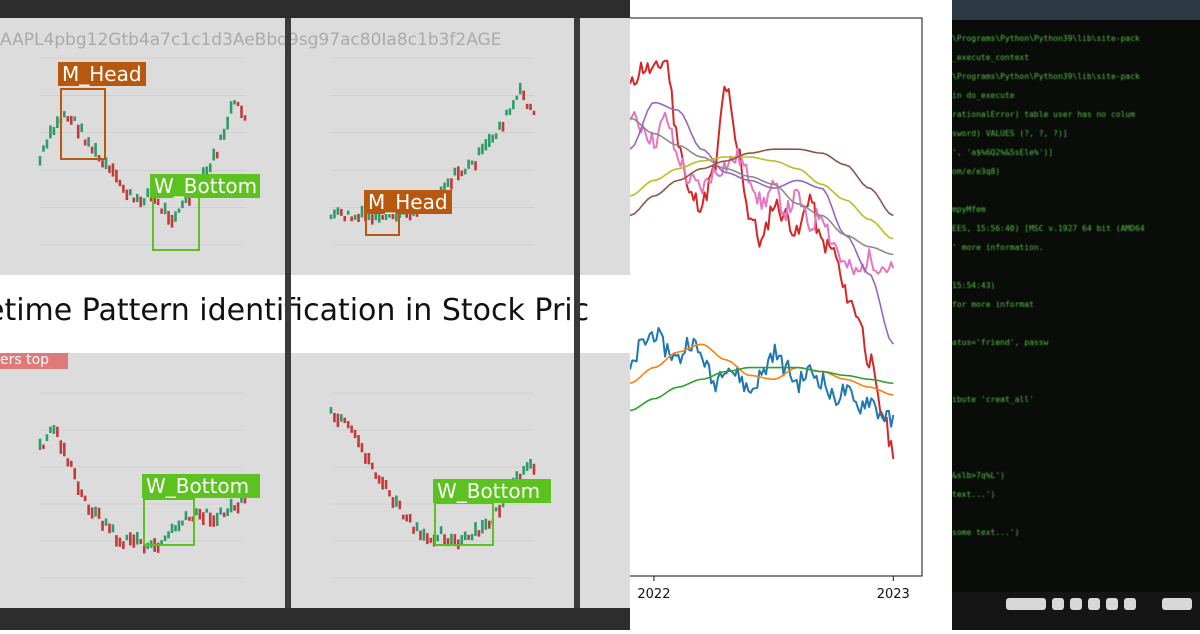  What do you see at coordinates (432, 146) in the screenshot?
I see `chart-top-right` at bounding box center [432, 146].